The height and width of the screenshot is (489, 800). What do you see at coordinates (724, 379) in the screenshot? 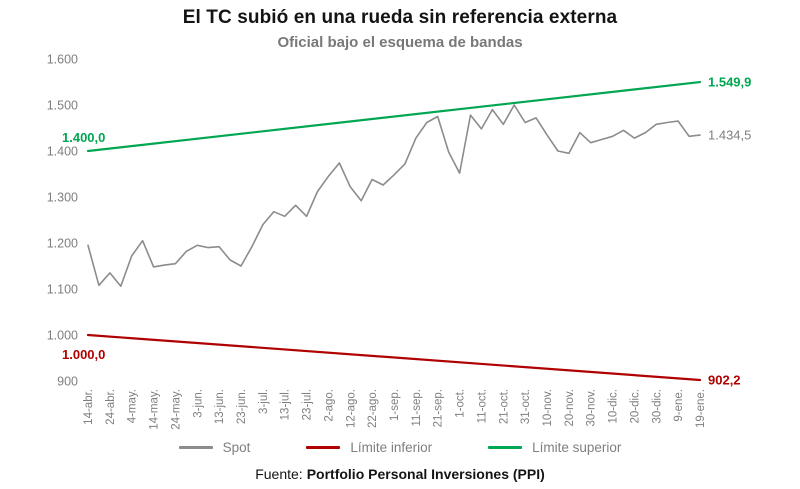
I see `annotation-end-límite-inferior: 902,2` at bounding box center [724, 379].